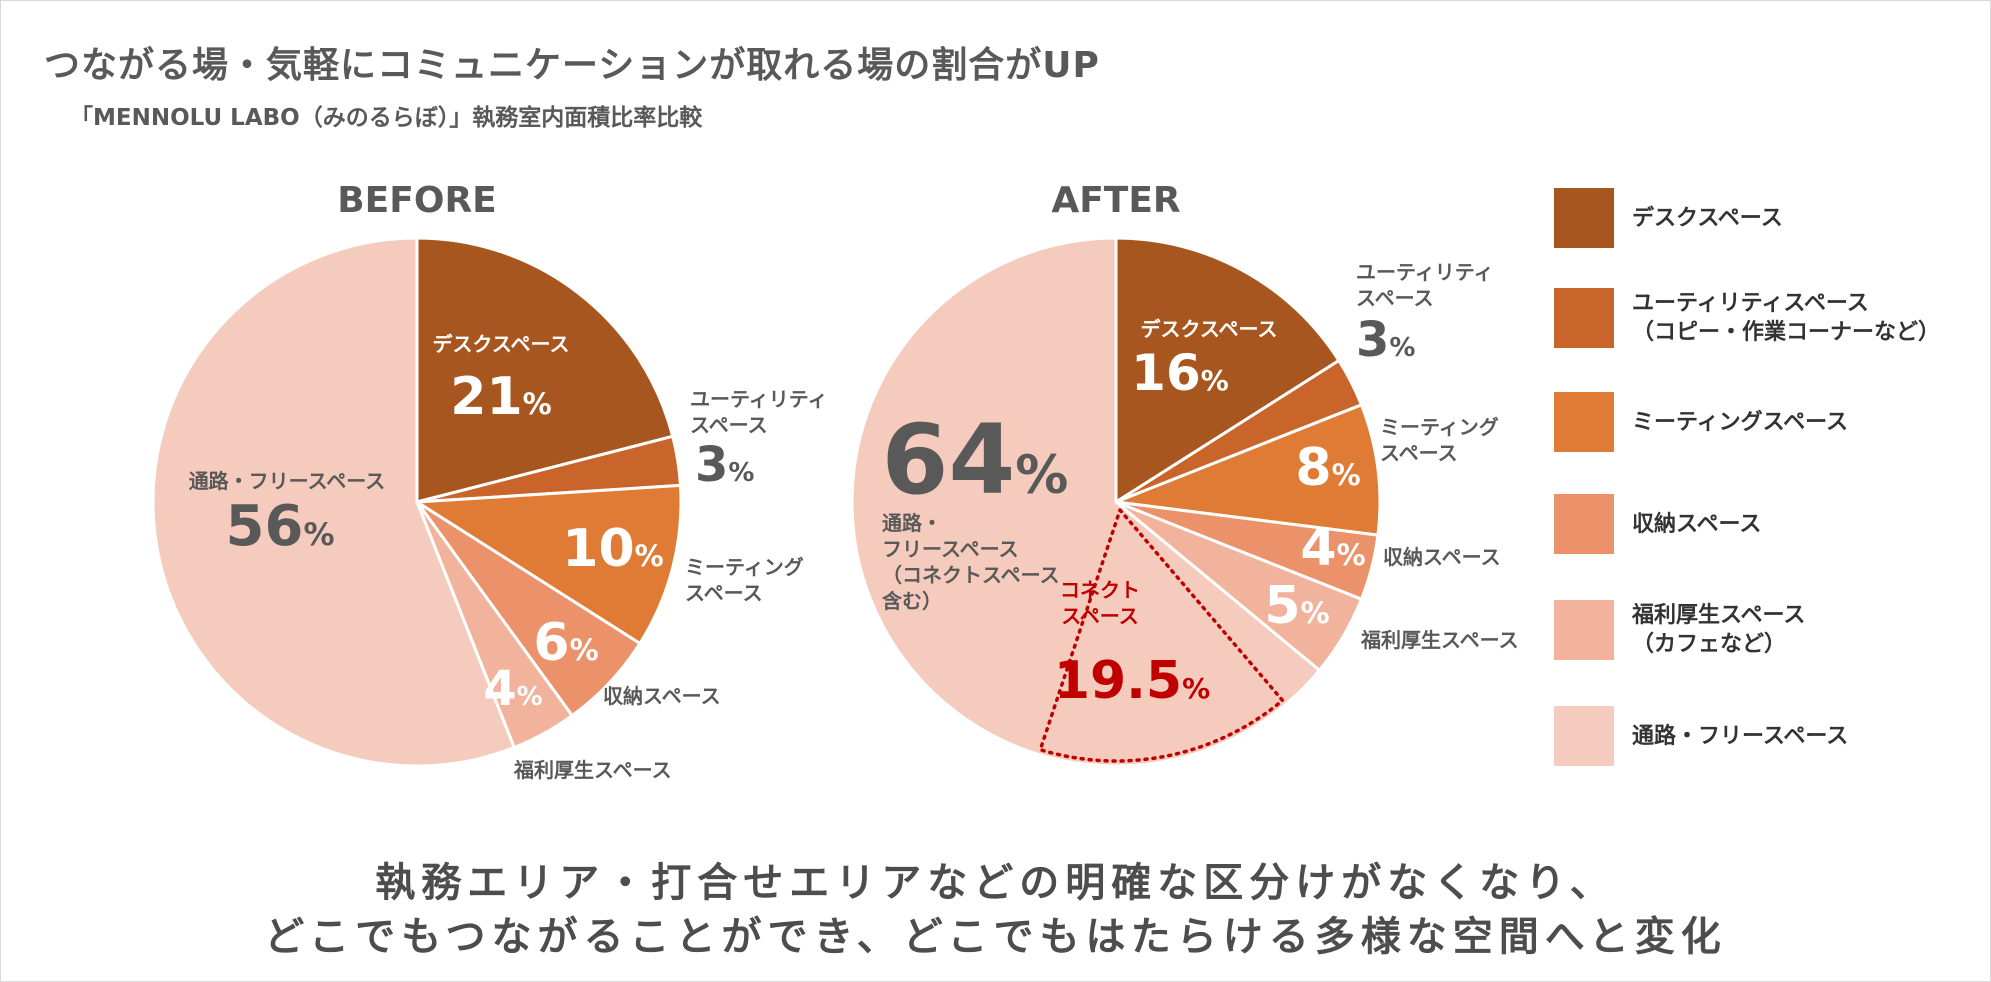  Describe the element at coordinates (612, 549) in the screenshot. I see `slice-percent: 10%` at that location.